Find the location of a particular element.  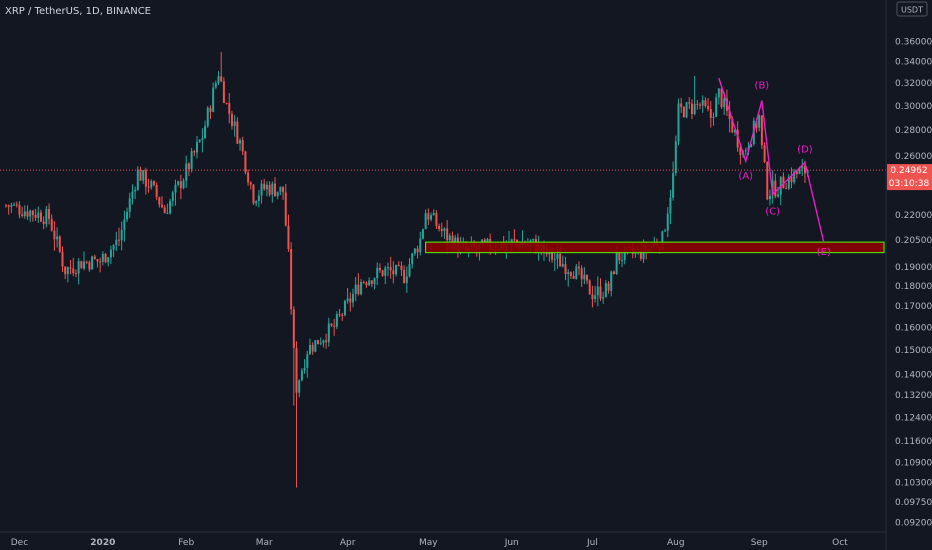

currency-badge-label: USDT is located at coordinates (912, 10).